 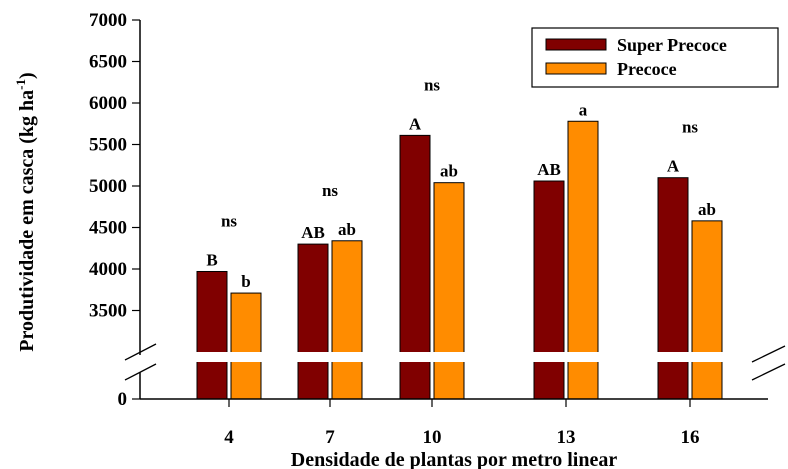 I want to click on legend: Super Precoce Precoce, so click(x=655, y=57).